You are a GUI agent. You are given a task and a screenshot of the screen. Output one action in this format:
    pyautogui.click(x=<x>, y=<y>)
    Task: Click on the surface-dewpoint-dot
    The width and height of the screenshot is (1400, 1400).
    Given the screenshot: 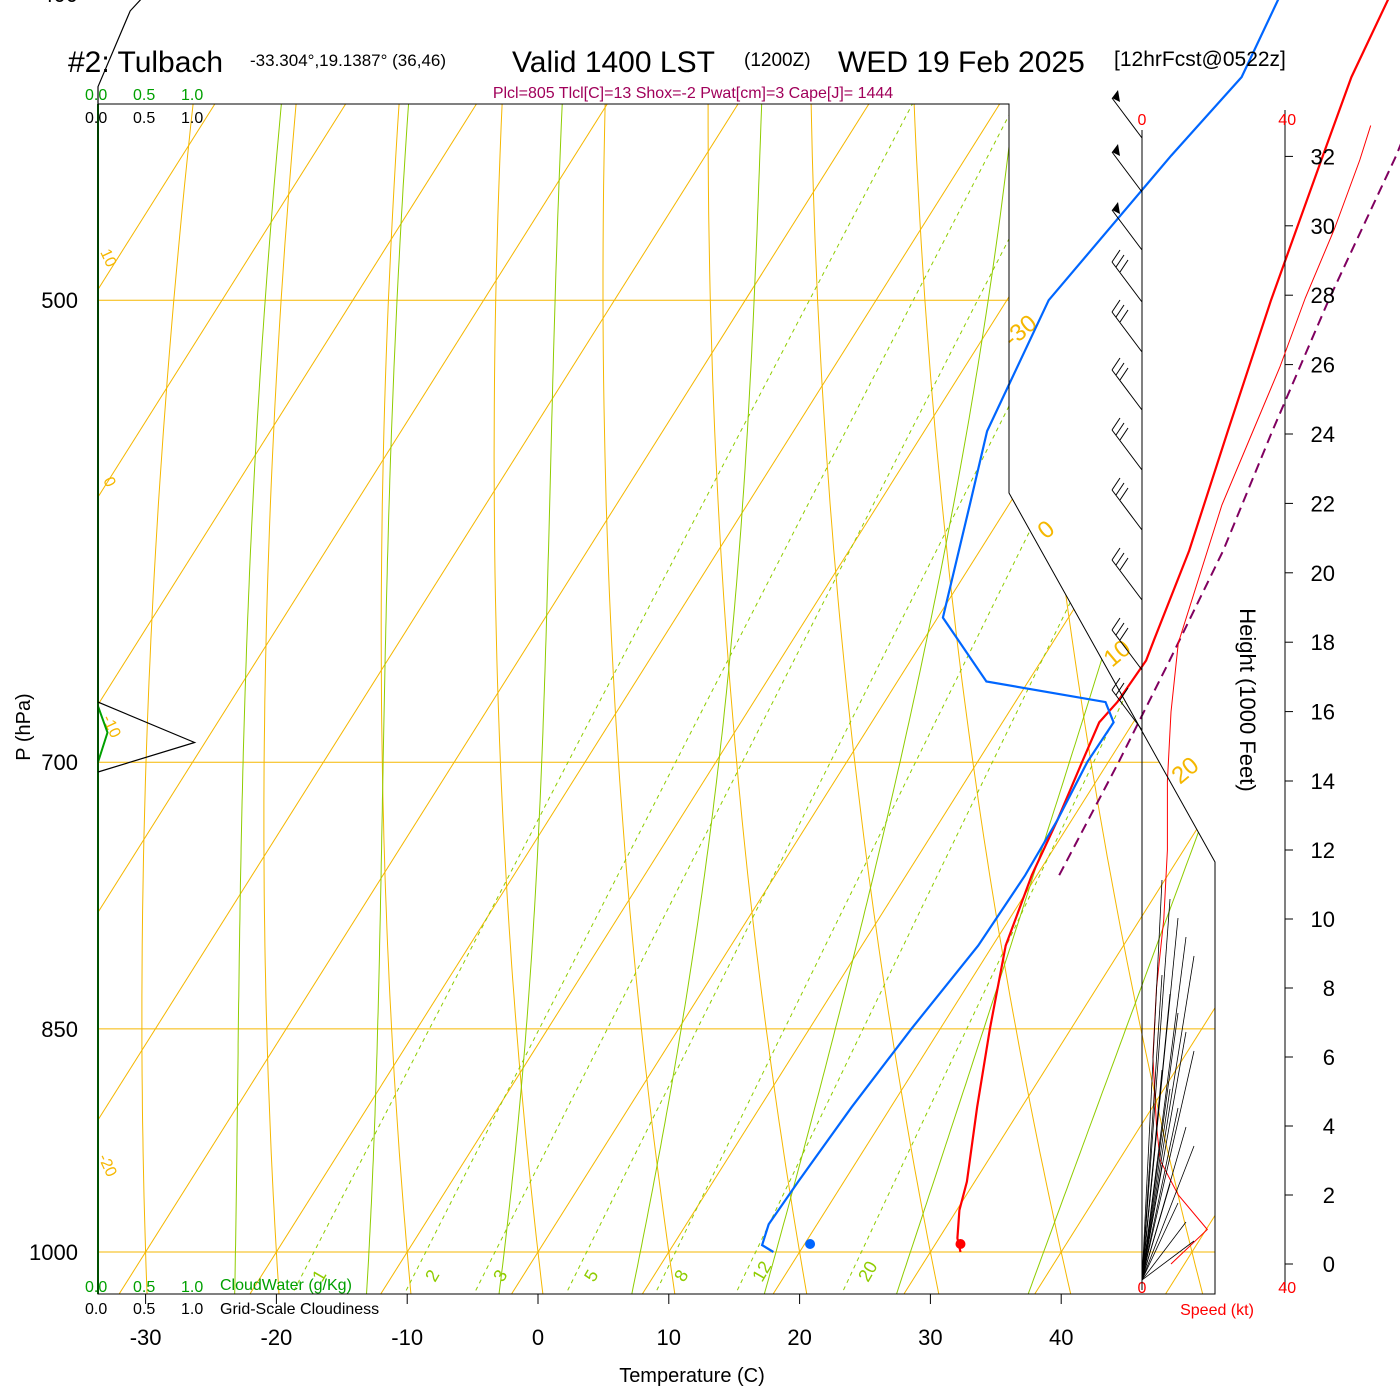 What is the action you would take?
    pyautogui.click(x=810, y=1244)
    